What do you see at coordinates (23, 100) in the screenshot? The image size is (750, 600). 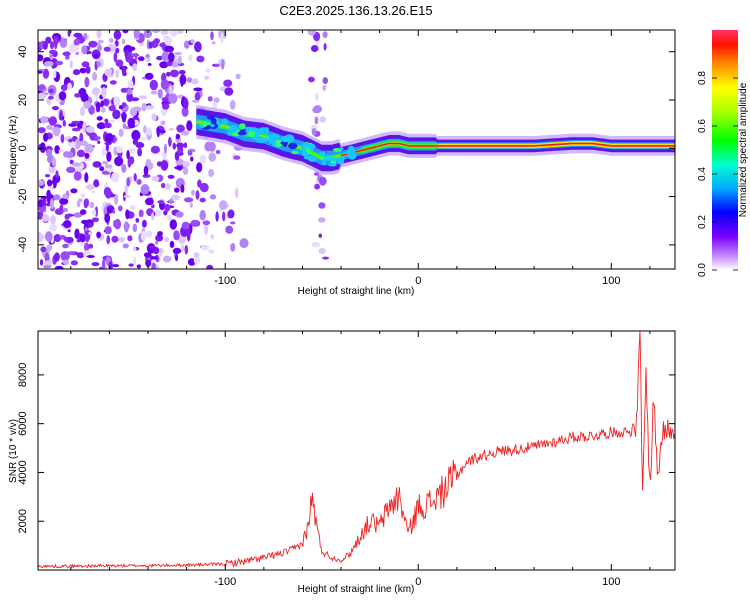 I see `spectrogram-ytick-label: 20` at bounding box center [23, 100].